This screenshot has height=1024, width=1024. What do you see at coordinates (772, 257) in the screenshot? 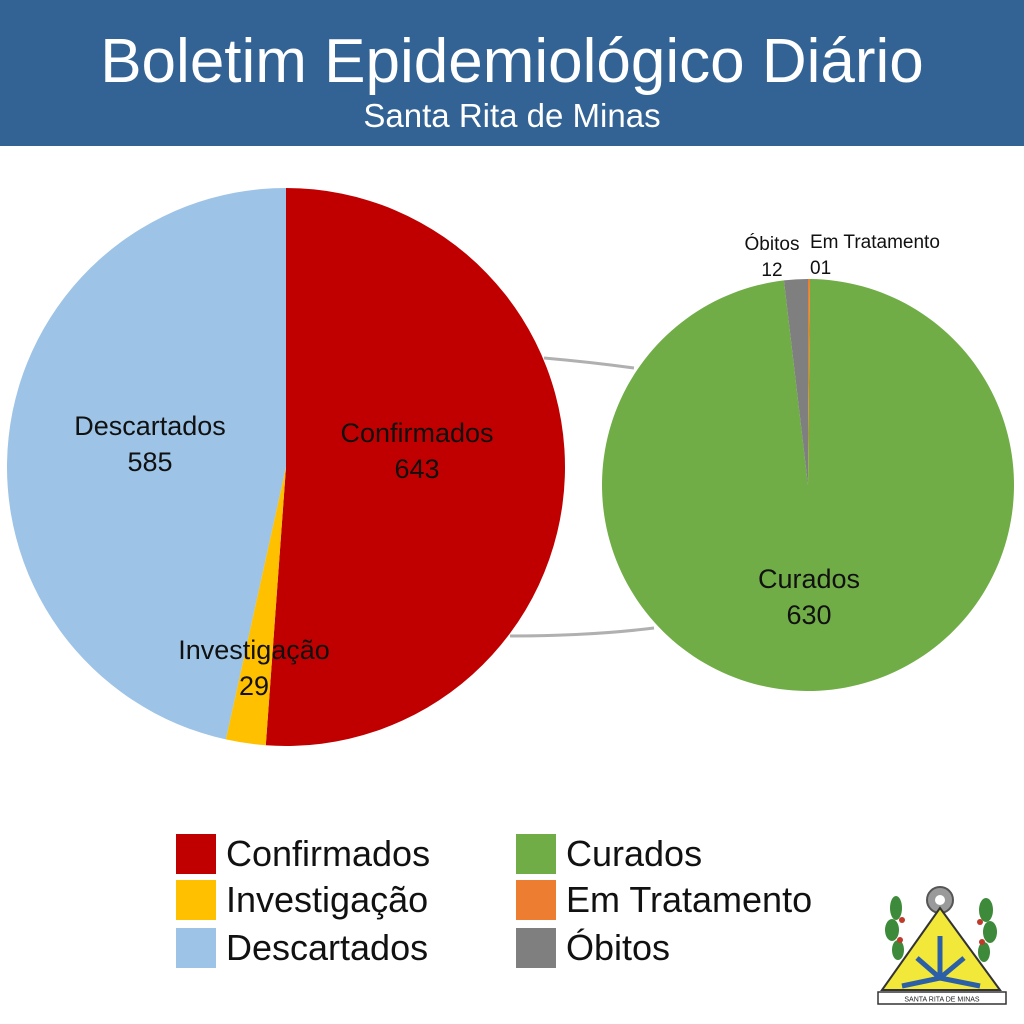
I see `label-obitos: Óbitos 12` at bounding box center [772, 257].